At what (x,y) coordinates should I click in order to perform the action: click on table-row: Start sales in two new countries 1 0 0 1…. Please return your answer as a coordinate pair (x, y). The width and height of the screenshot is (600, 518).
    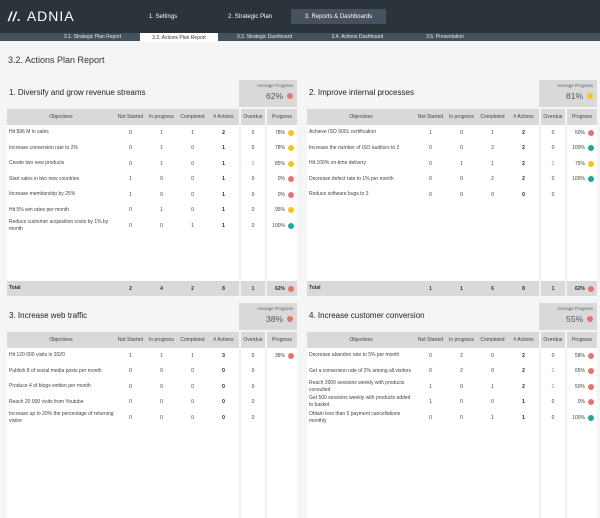
    Looking at the image, I should click on (152, 180).